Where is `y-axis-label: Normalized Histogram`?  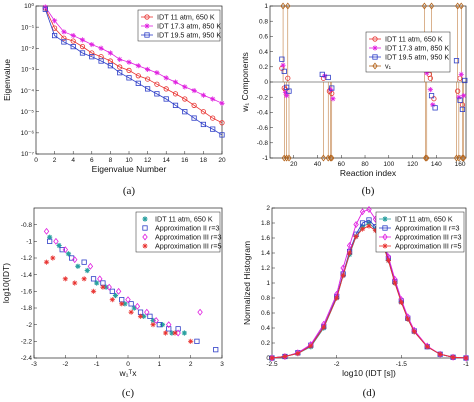 y-axis-label: Normalized Histogram is located at coordinates (247, 283).